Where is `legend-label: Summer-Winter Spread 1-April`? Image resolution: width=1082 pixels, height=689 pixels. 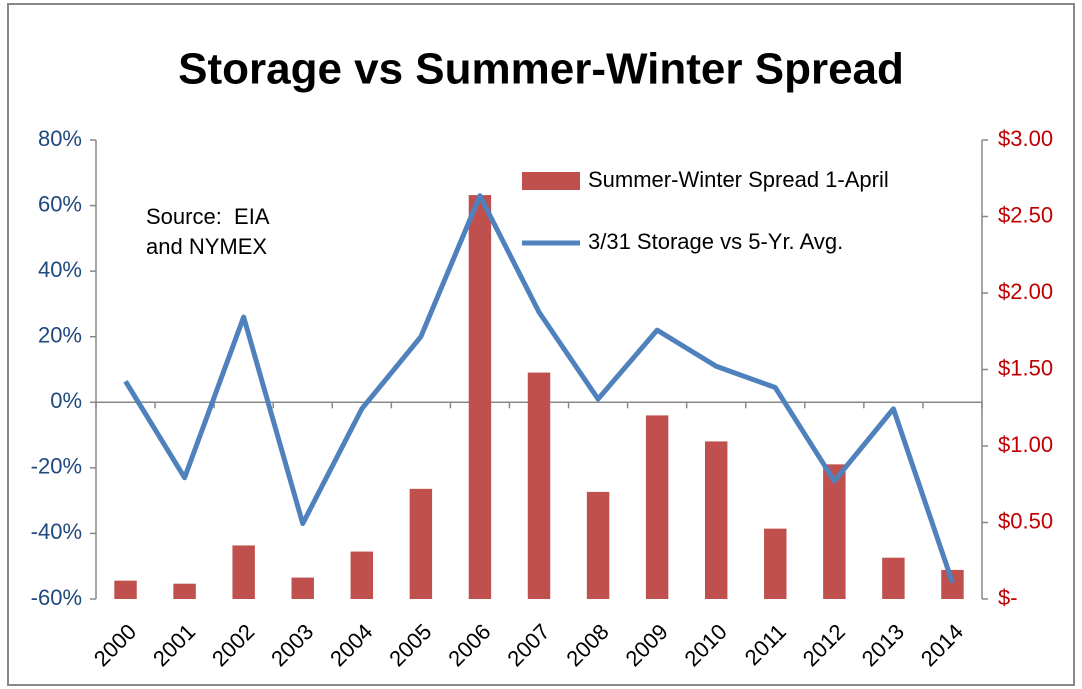 legend-label: Summer-Winter Spread 1-April is located at coordinates (738, 179).